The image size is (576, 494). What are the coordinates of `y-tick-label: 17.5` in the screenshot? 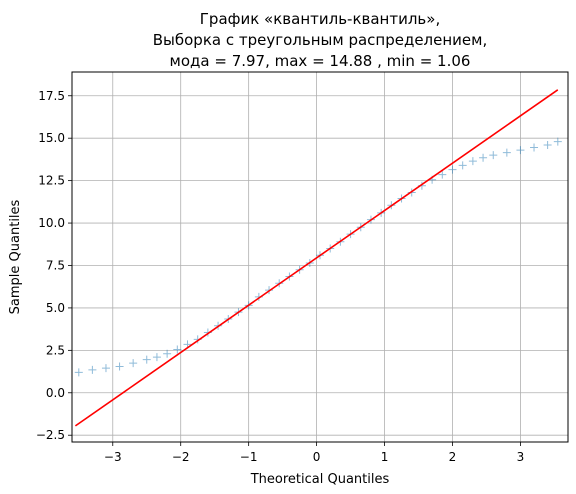 It's located at (51, 96).